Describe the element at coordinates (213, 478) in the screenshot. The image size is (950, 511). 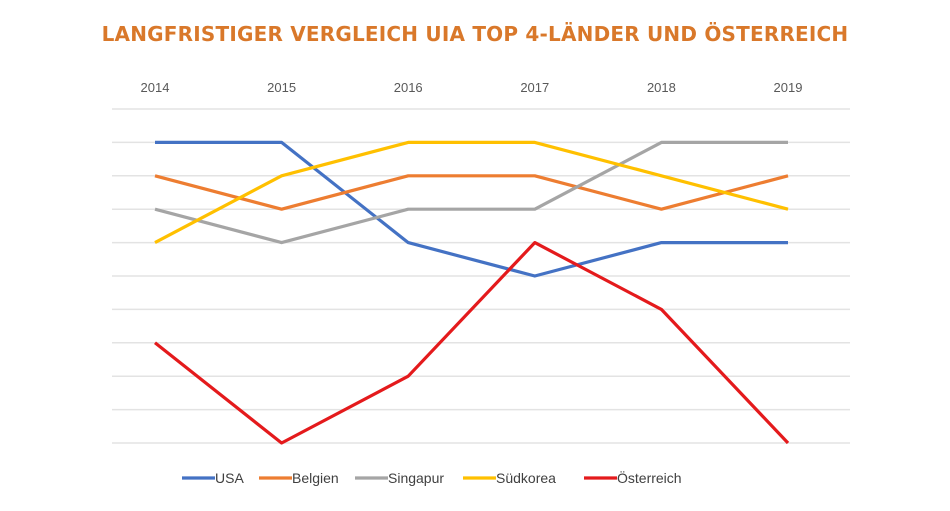
I see `legend-item: USA` at that location.